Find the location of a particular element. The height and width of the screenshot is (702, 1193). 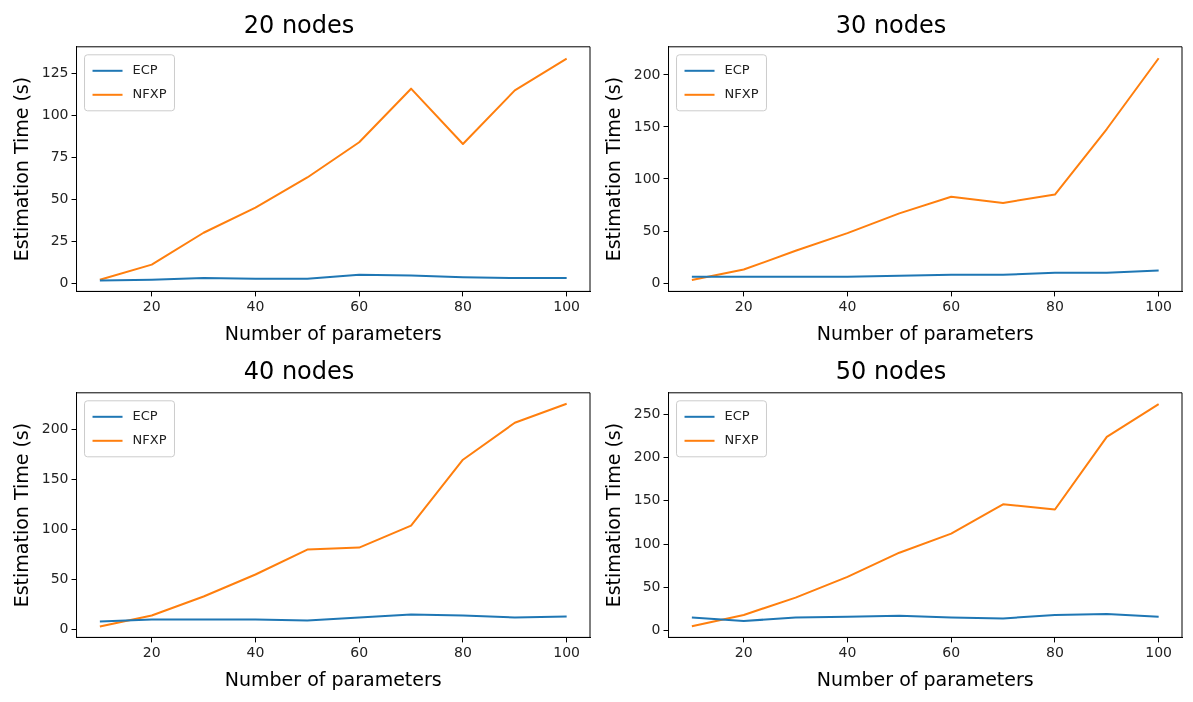

chart-title: 40 nodes is located at coordinates (299, 370).